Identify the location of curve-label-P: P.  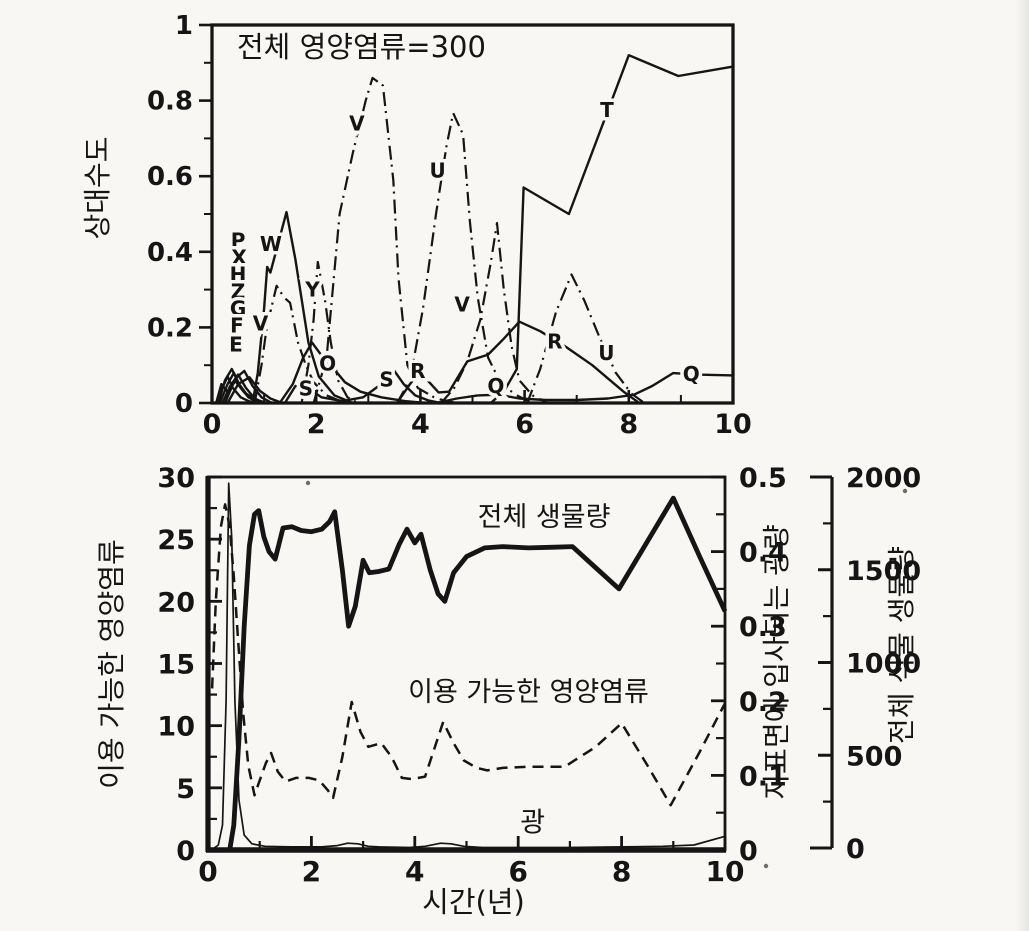
(238, 240).